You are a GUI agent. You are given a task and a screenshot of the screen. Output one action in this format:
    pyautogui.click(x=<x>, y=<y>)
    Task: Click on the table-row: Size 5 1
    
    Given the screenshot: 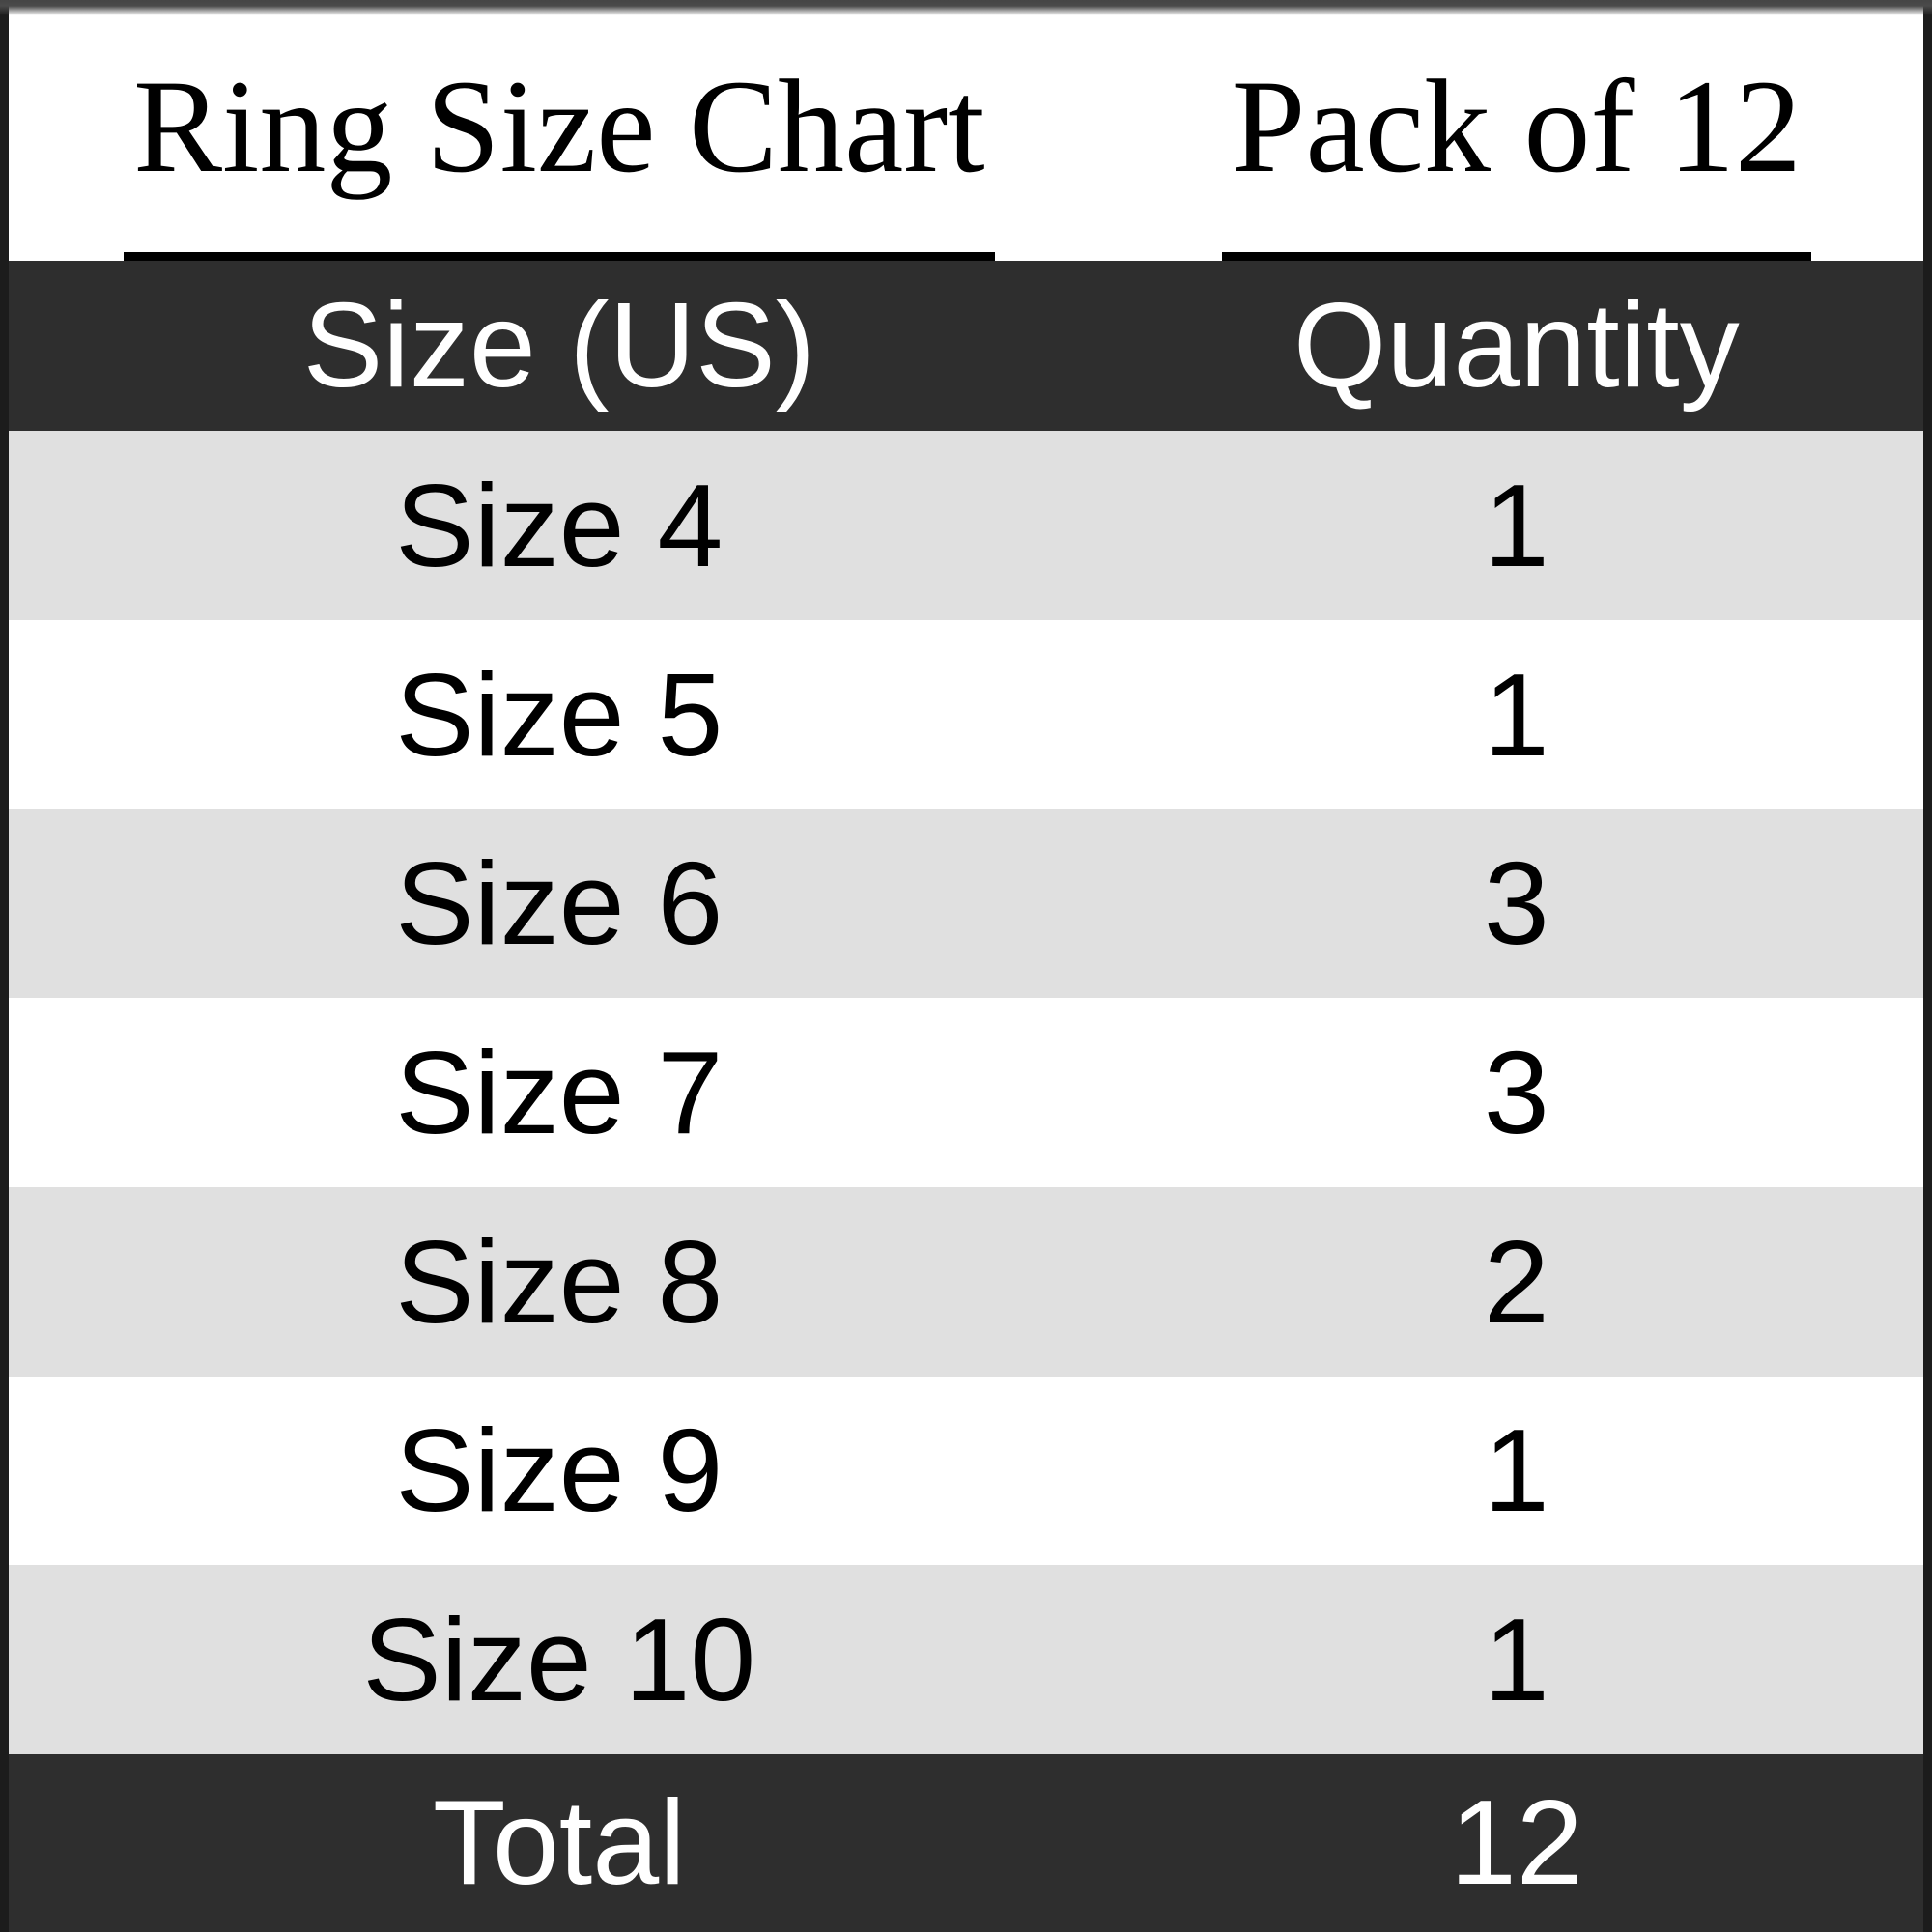 What is the action you would take?
    pyautogui.click(x=966, y=714)
    